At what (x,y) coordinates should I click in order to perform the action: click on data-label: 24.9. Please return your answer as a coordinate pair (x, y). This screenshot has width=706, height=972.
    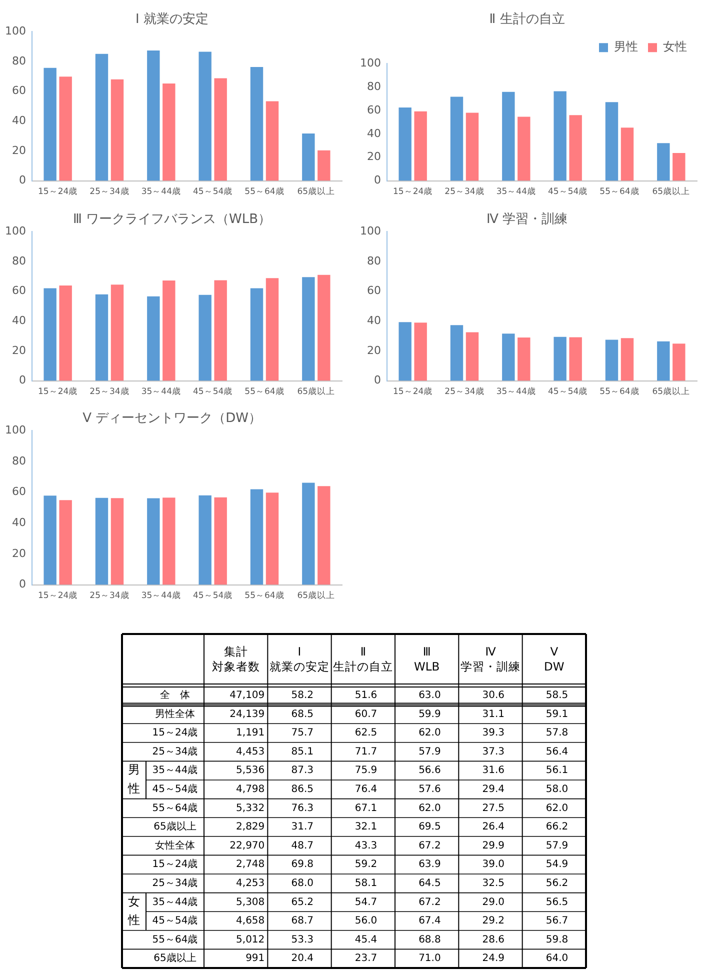
    Looking at the image, I should click on (493, 958).